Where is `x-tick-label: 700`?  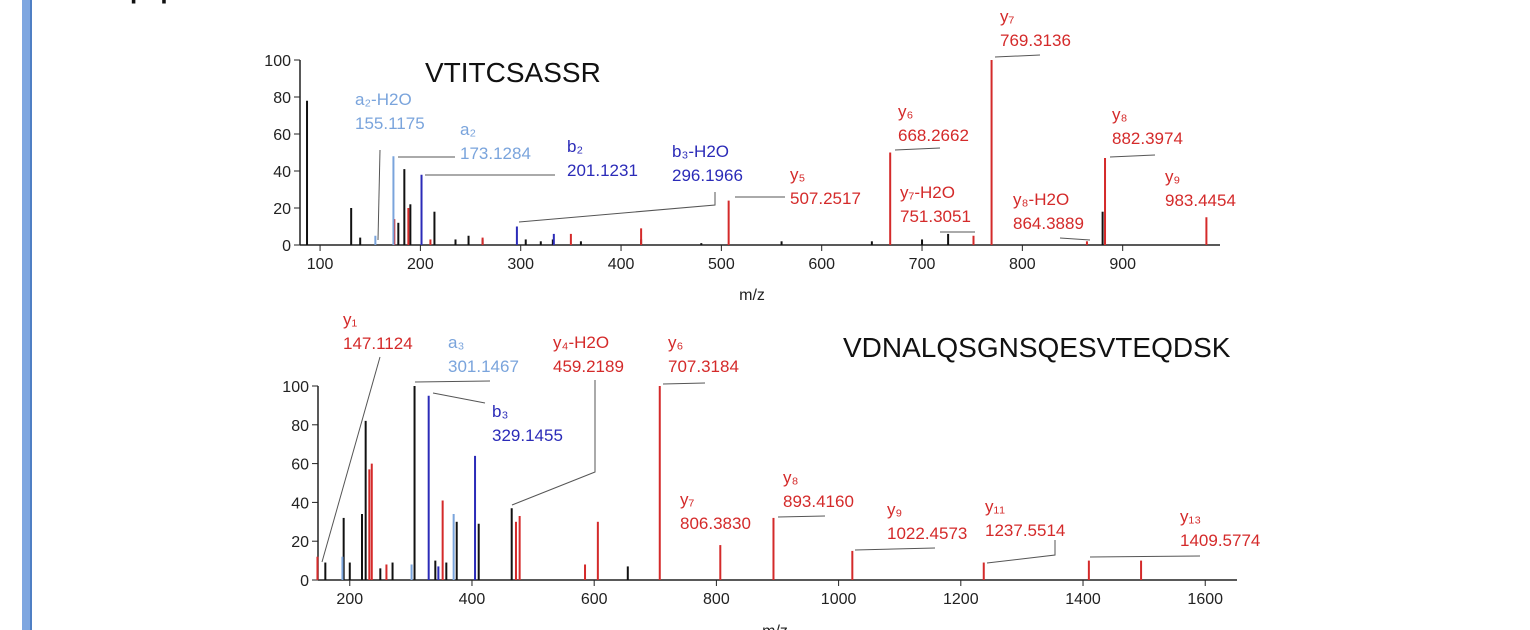
x-tick-label: 700 is located at coordinates (922, 264).